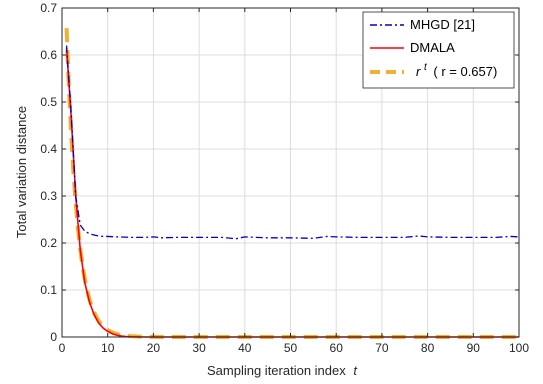 Image resolution: width=543 pixels, height=384 pixels. I want to click on x-tick-label: 90, so click(474, 348).